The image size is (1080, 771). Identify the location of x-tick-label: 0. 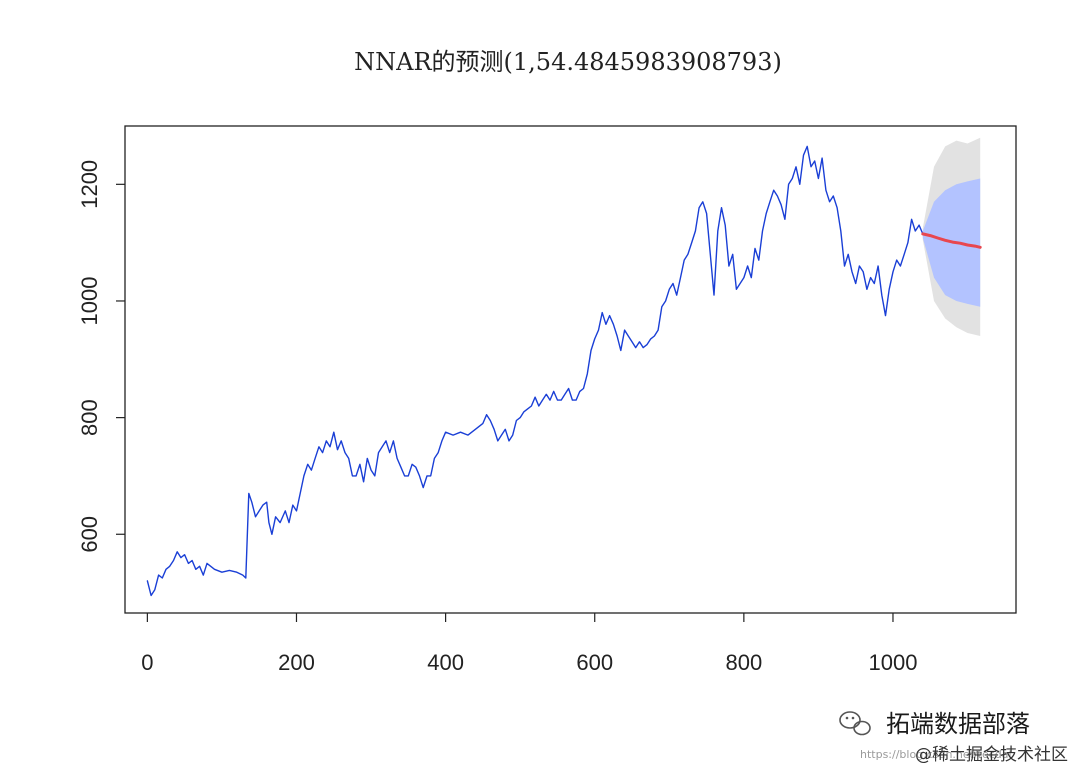
(147, 662).